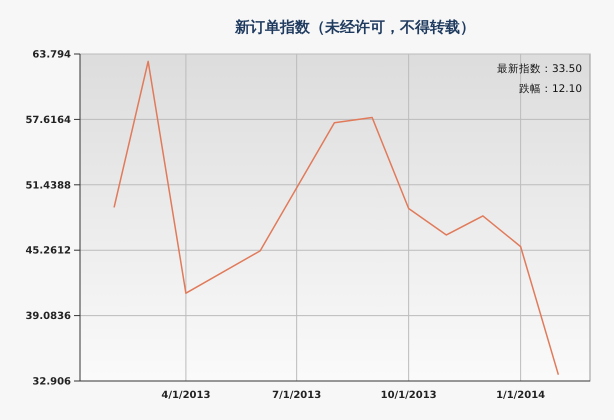 The height and width of the screenshot is (420, 614). Describe the element at coordinates (408, 395) in the screenshot. I see `x-tick-label: 10/1/2013` at that location.